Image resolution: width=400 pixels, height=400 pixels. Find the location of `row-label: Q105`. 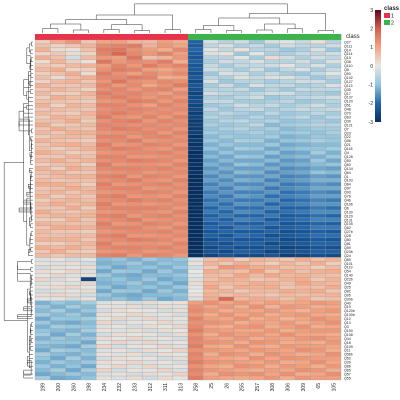

row-label: Q105 is located at coordinates (348, 224).